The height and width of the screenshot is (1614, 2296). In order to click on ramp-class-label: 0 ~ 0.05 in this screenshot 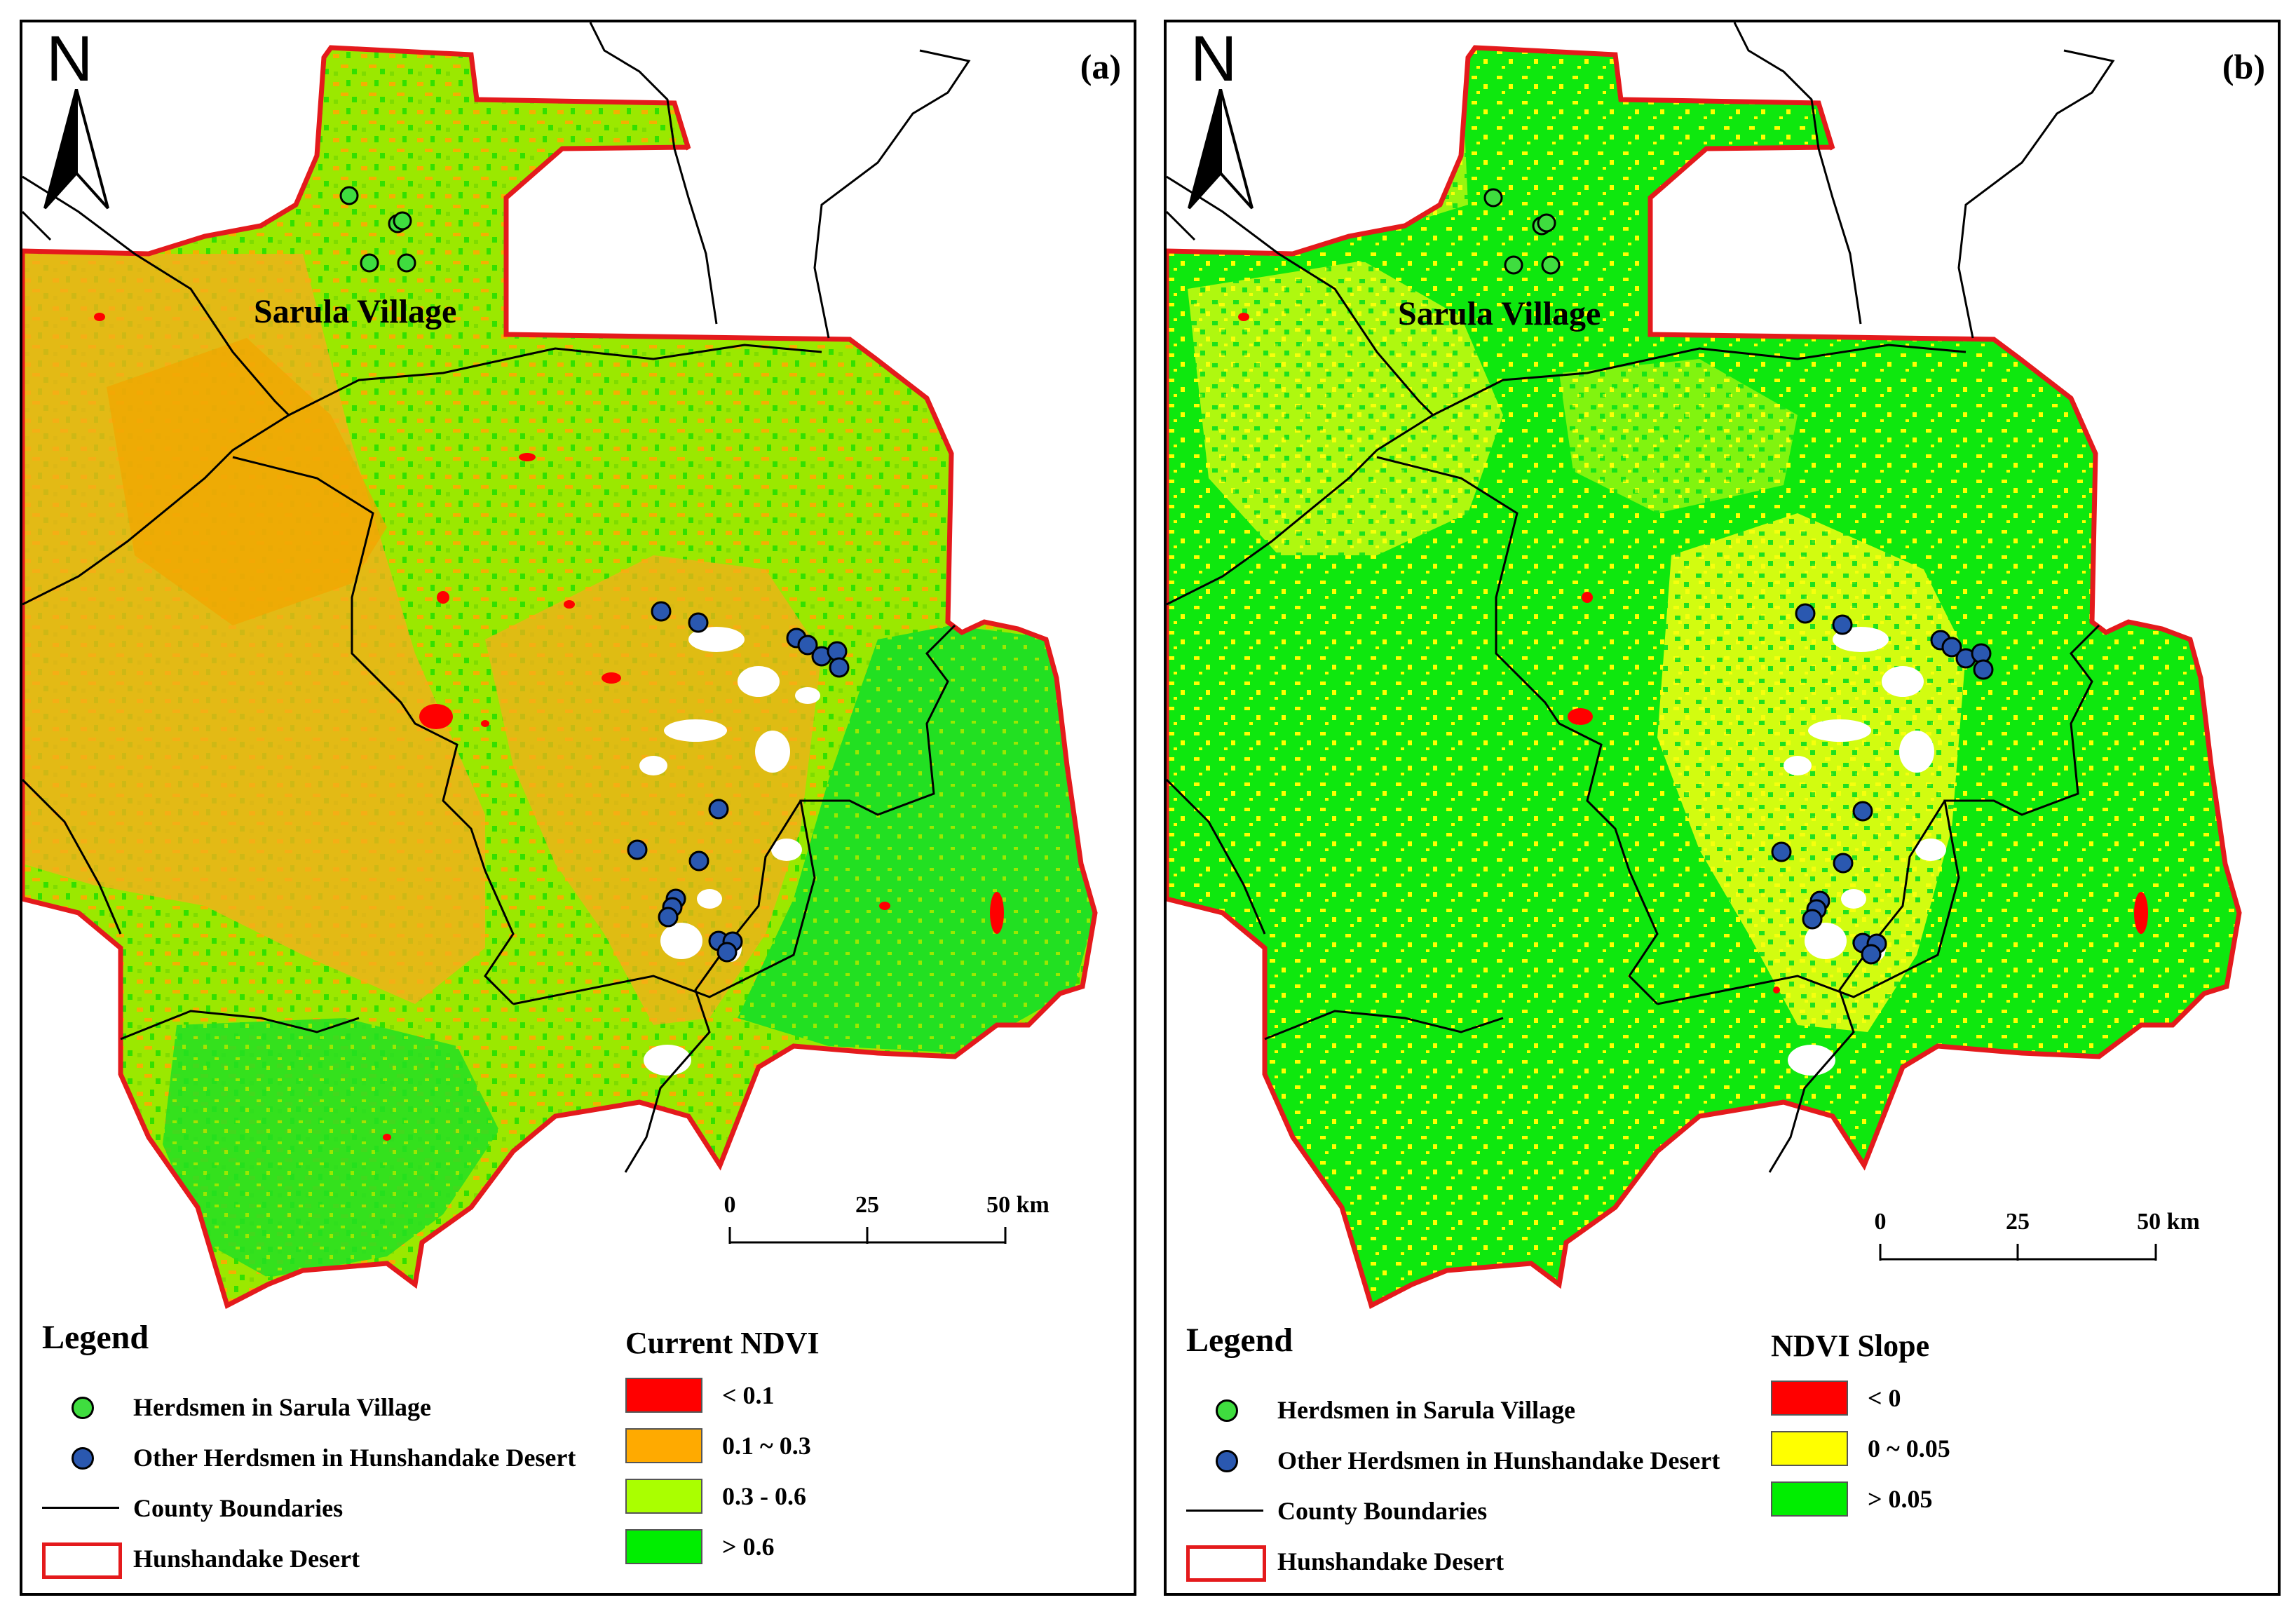, I will do `click(1909, 1449)`.